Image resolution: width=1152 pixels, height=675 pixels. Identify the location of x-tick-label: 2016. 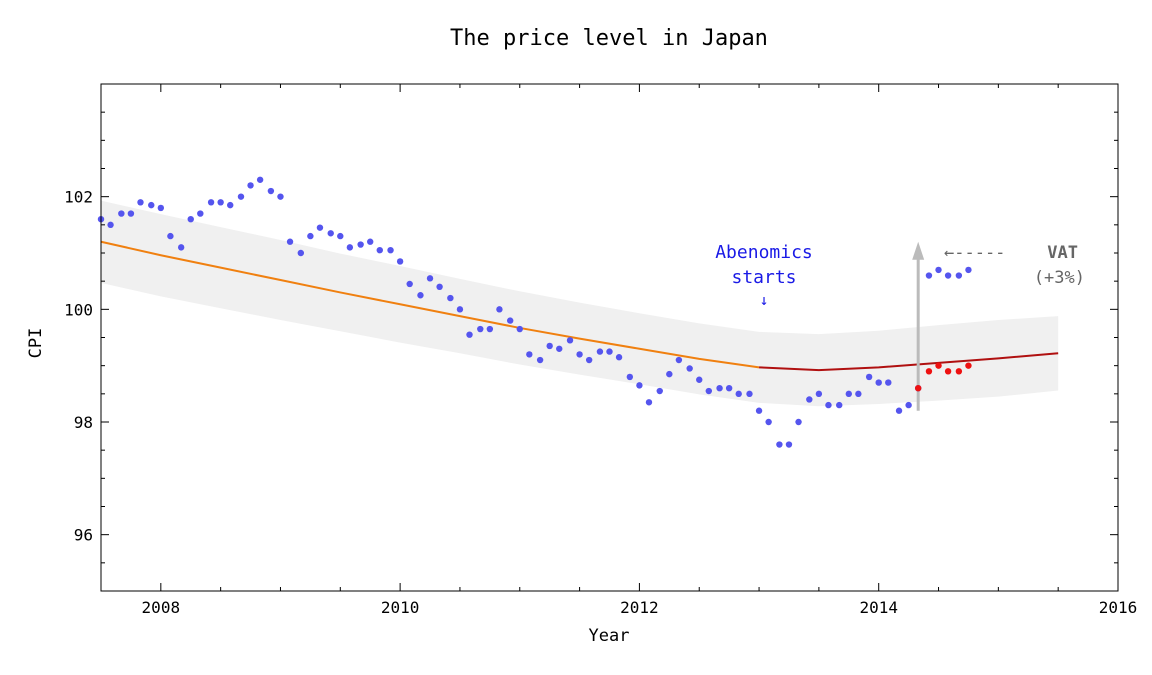
(1118, 607).